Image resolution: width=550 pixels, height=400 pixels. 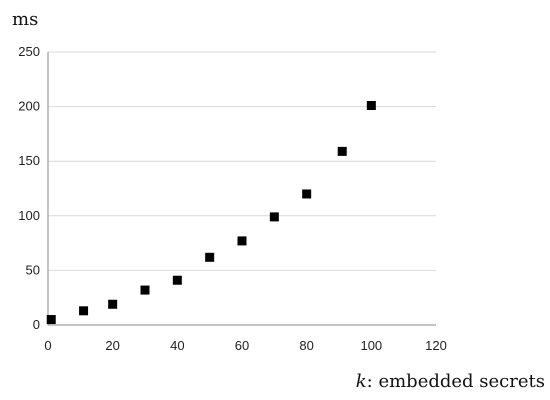 I want to click on y-tick-label-50: 50, so click(x=33, y=269).